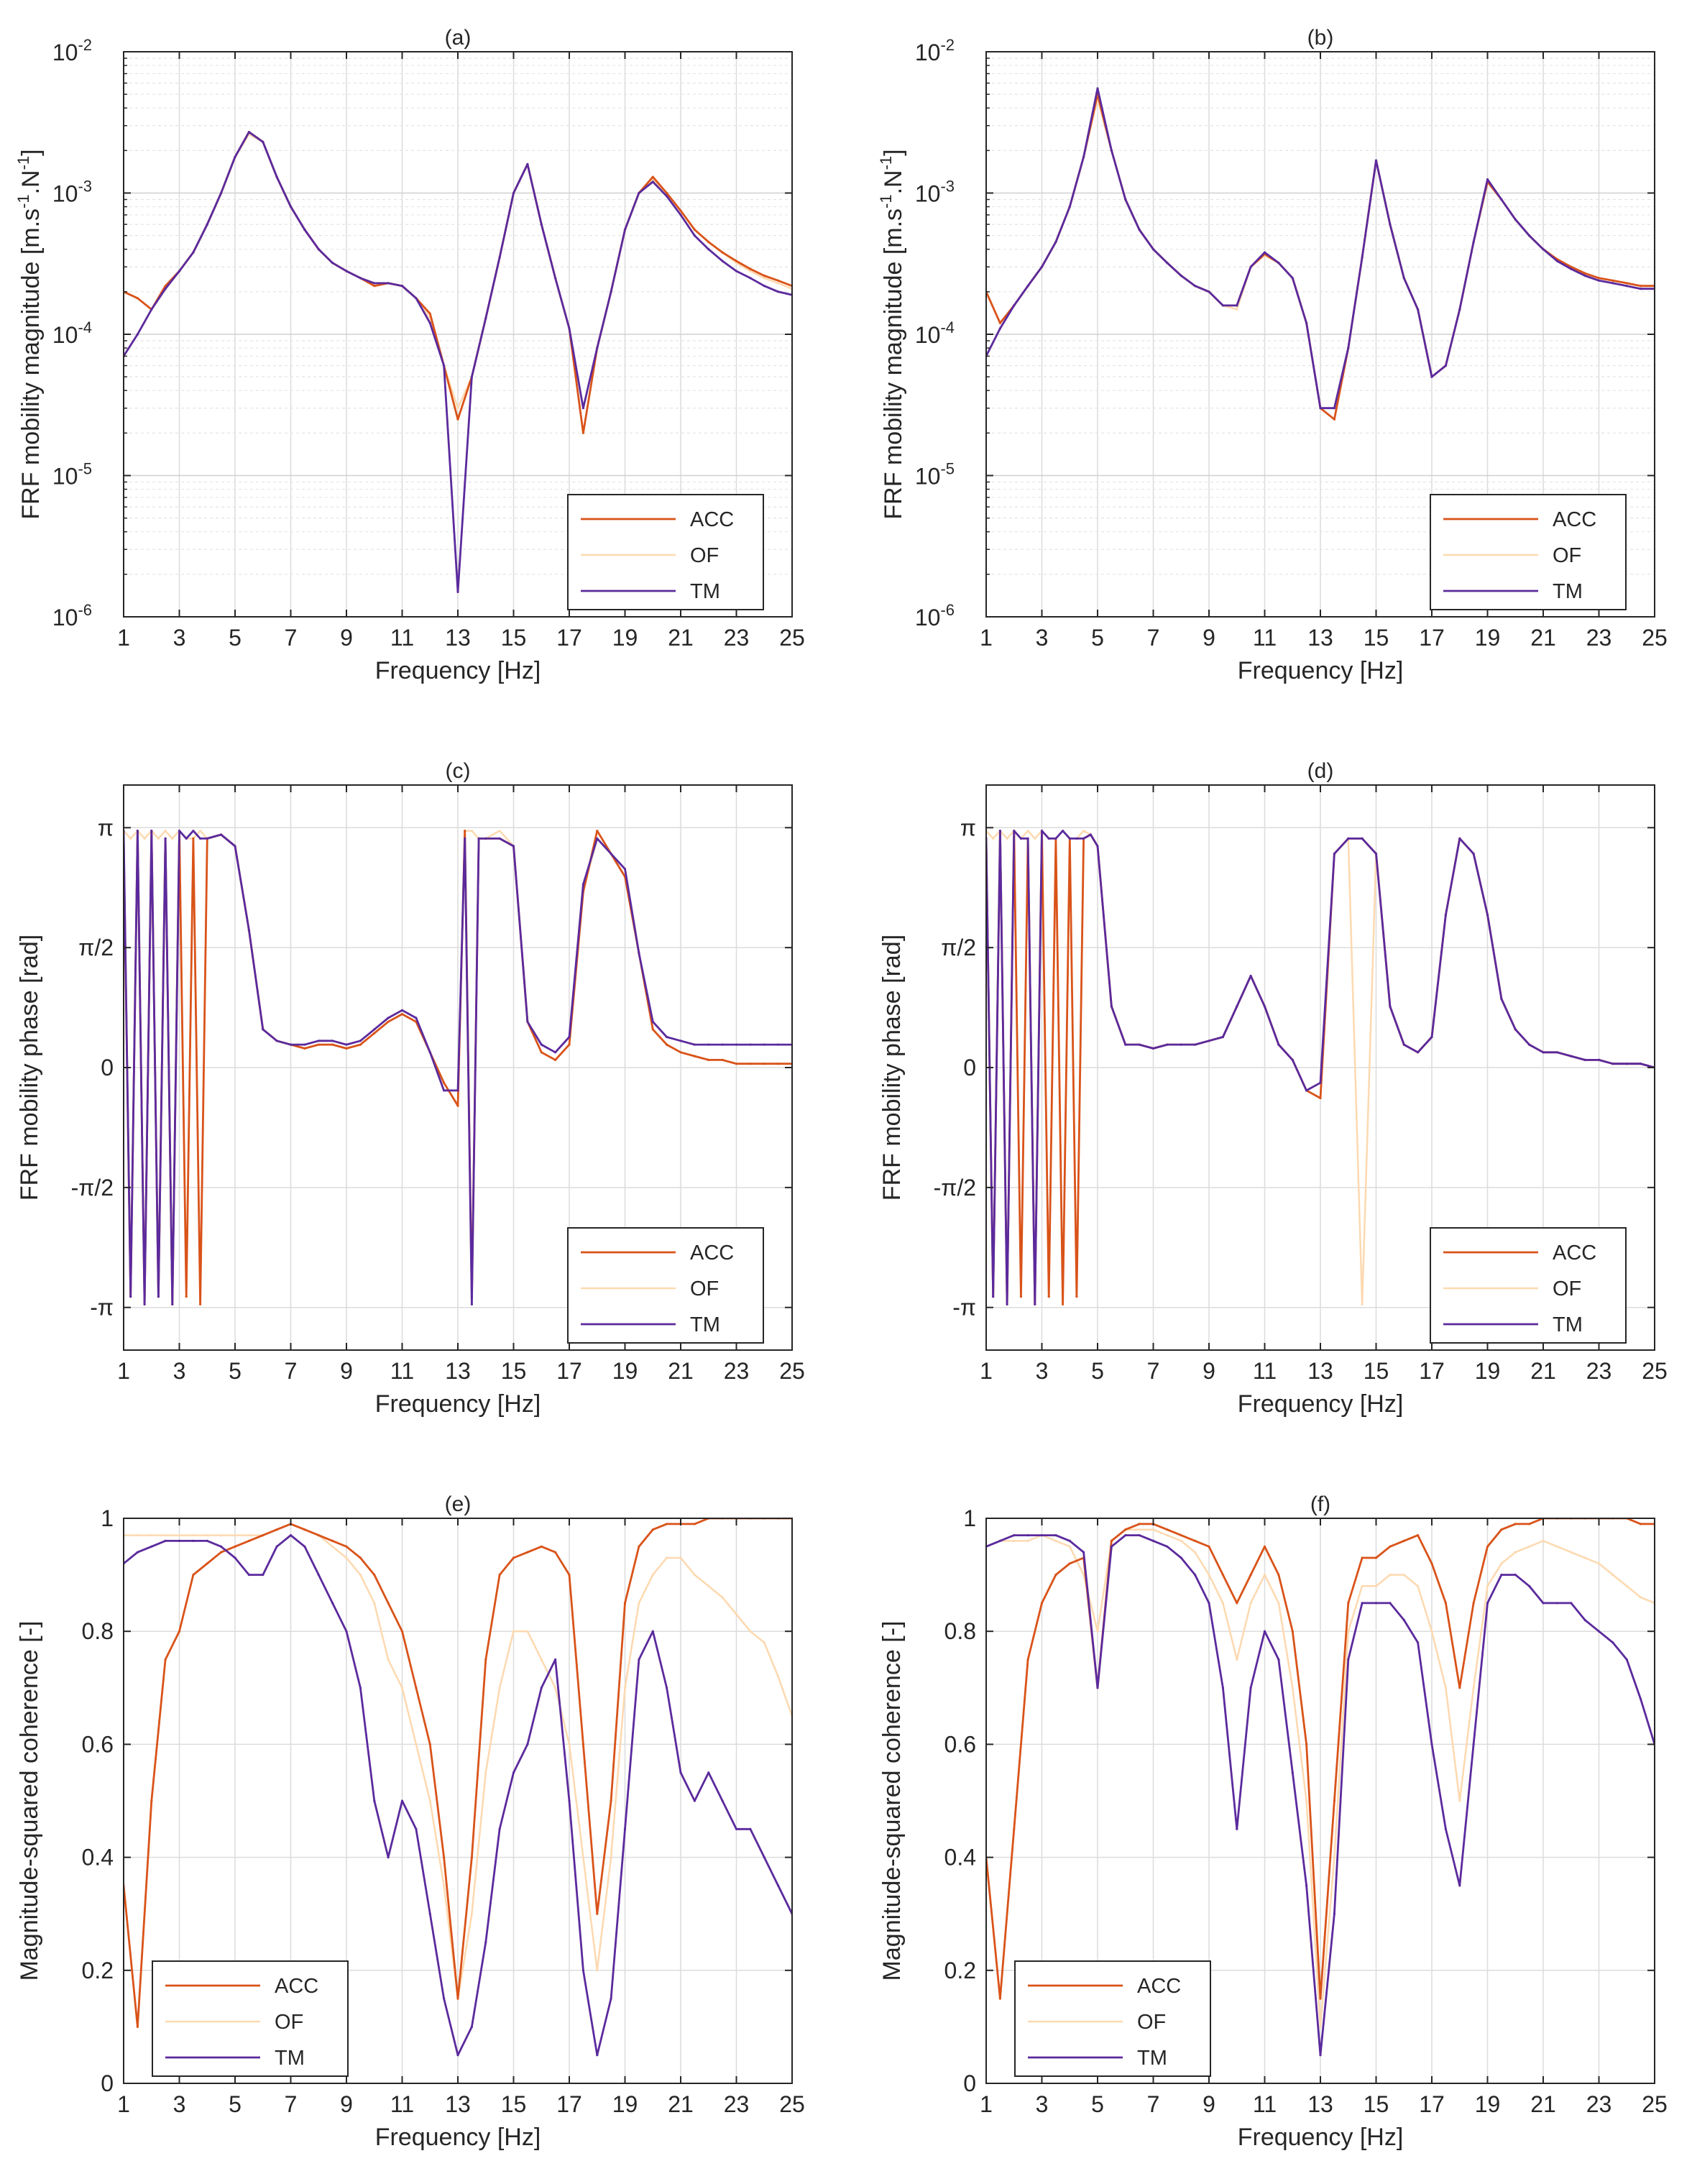 This screenshot has height=2184, width=1692. I want to click on y-tick-exponent: -2, so click(85, 45).